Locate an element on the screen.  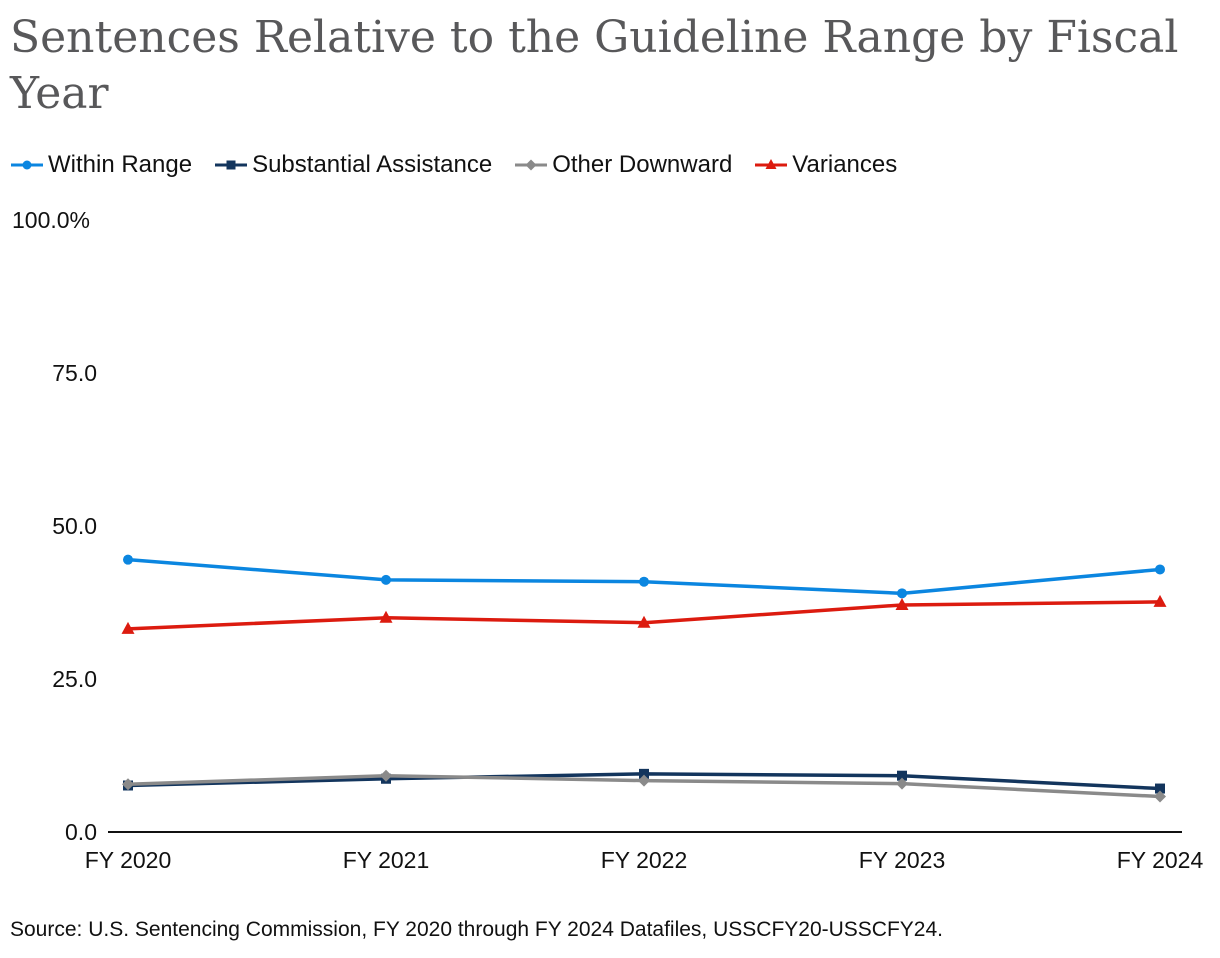
series-within-range is located at coordinates (644, 576).